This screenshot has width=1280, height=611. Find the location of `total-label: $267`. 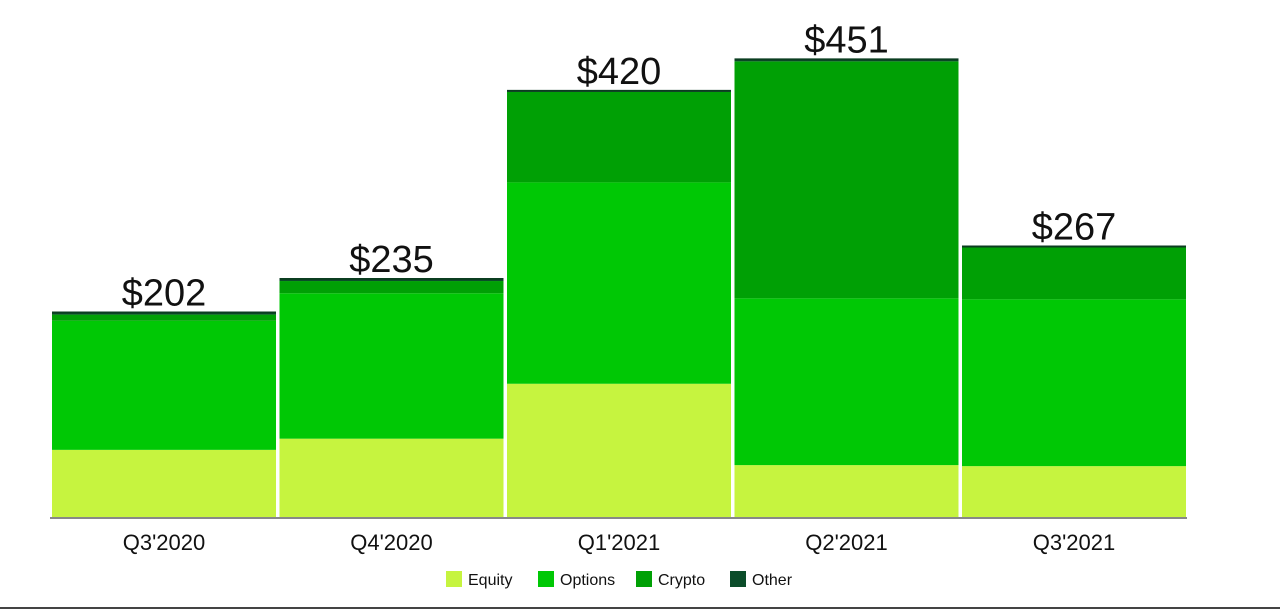

total-label: $267 is located at coordinates (1074, 227).